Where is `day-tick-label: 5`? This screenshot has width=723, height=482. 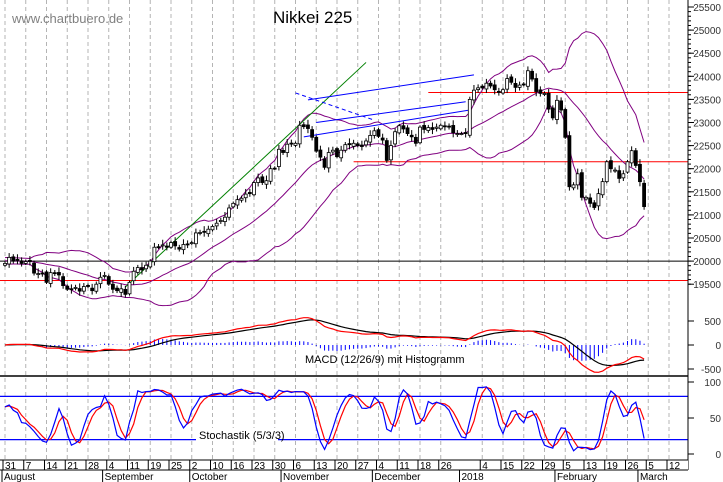 day-tick-label: 5 is located at coordinates (568, 466).